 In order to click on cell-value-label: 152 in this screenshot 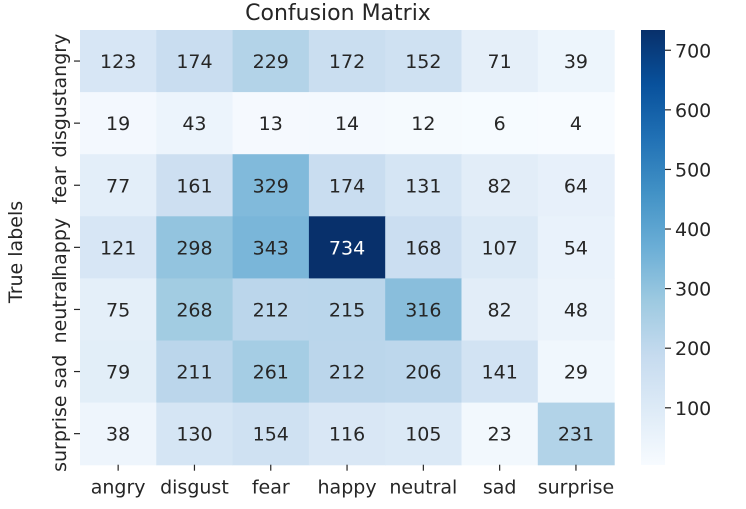, I will do `click(423, 62)`.